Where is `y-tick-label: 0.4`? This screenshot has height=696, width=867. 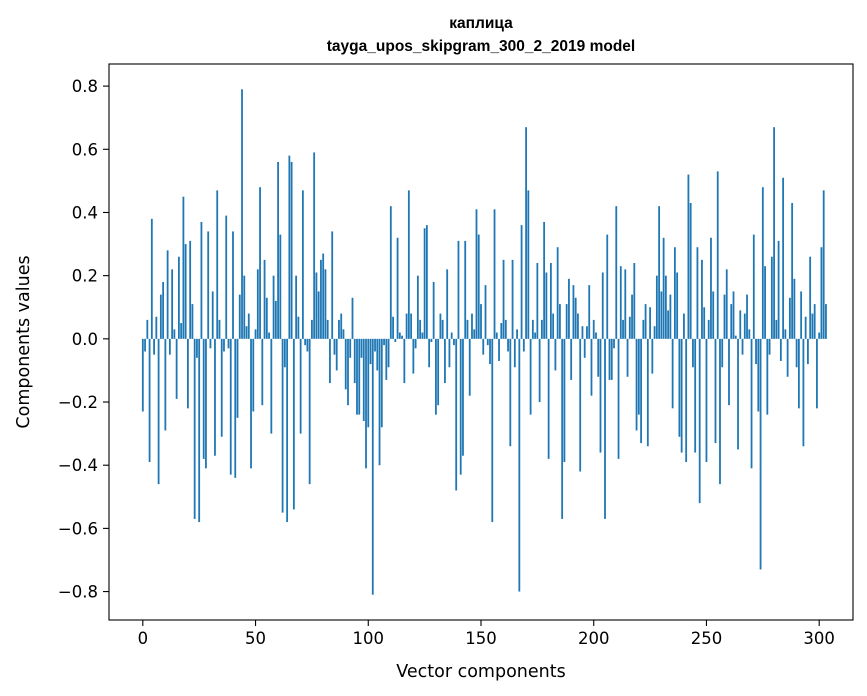
y-tick-label: 0.4 is located at coordinates (85, 212).